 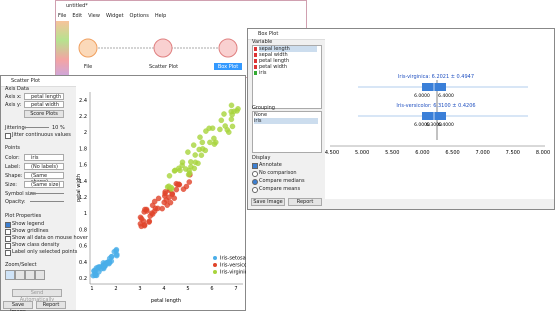 I want to click on y-tick-label: 1, so click(x=85, y=214).